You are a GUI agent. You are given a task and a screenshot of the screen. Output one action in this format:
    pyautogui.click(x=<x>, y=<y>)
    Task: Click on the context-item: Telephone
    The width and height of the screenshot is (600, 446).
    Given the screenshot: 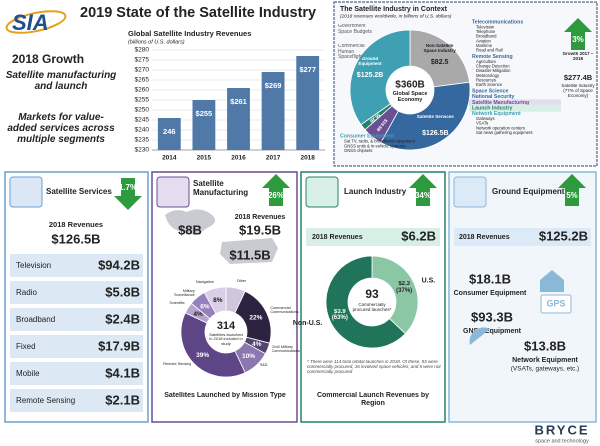 What is the action you would take?
    pyautogui.click(x=486, y=31)
    